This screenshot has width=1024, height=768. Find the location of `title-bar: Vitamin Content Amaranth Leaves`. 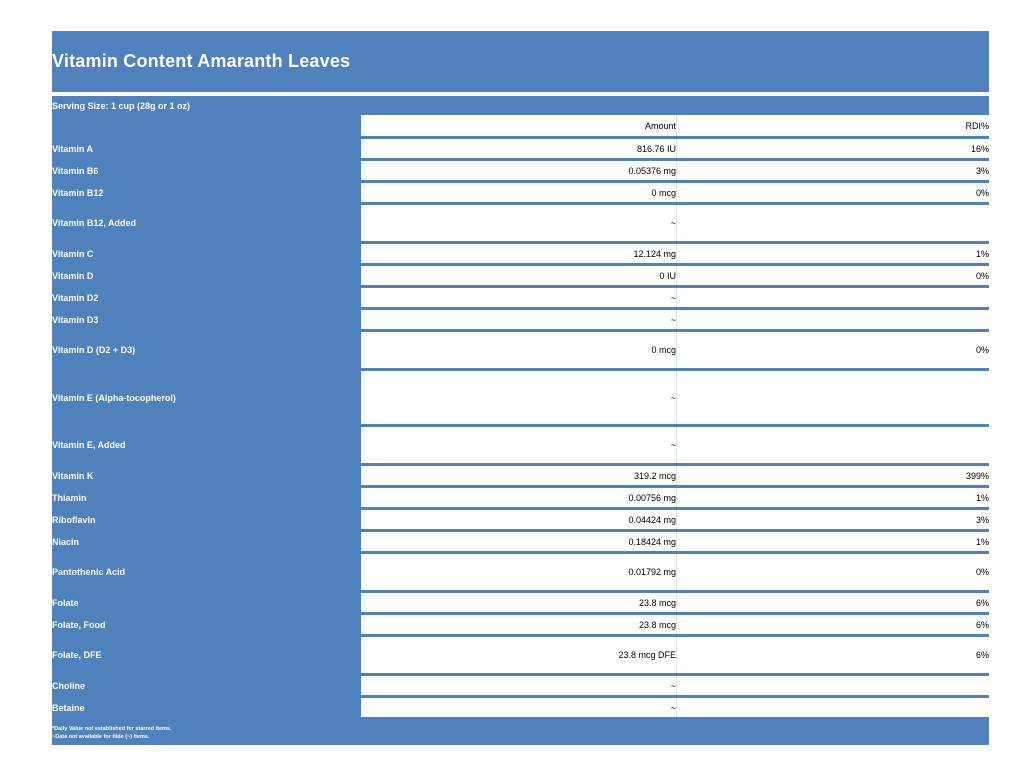

title-bar: Vitamin Content Amaranth Leaves is located at coordinates (520, 61).